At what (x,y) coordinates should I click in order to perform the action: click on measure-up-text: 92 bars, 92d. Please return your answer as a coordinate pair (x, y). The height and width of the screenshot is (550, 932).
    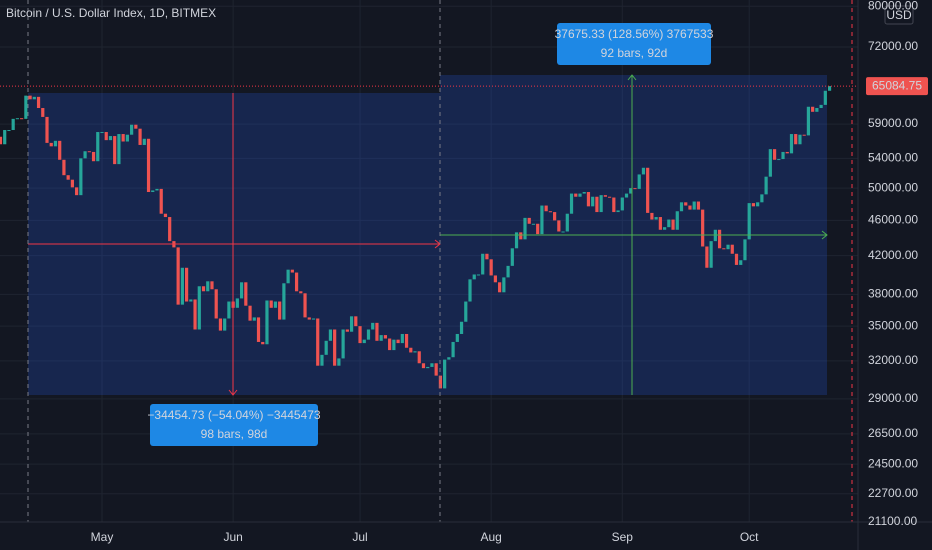
    Looking at the image, I should click on (634, 53).